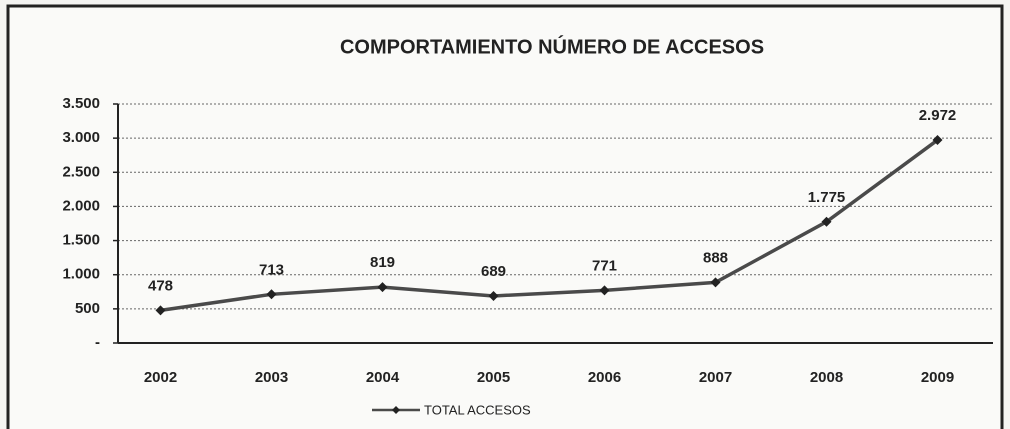 The height and width of the screenshot is (429, 1010). I want to click on y-tick-label: 500, so click(87, 308).